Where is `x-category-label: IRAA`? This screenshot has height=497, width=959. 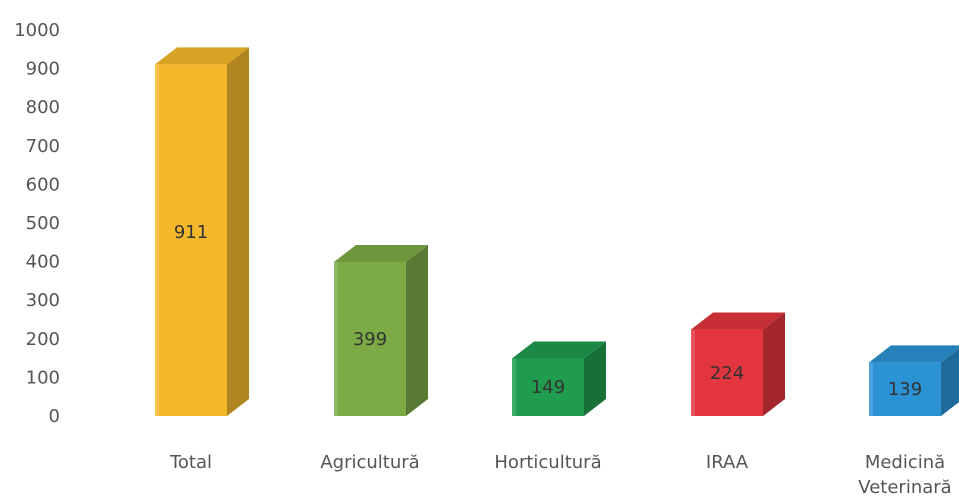
x-category-label: IRAA is located at coordinates (727, 462).